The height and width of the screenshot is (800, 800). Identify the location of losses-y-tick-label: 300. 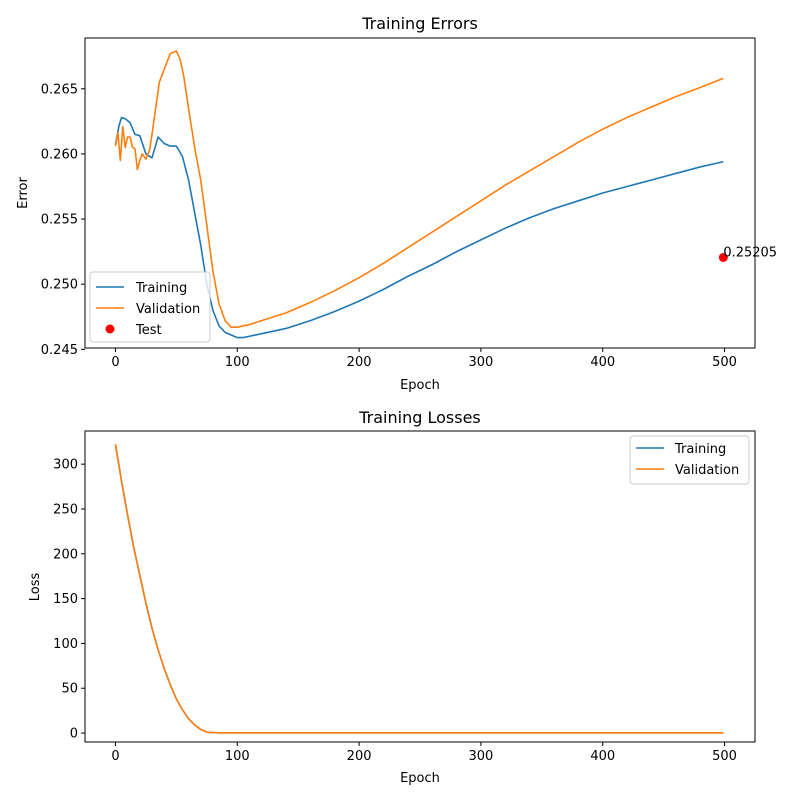
(65, 465).